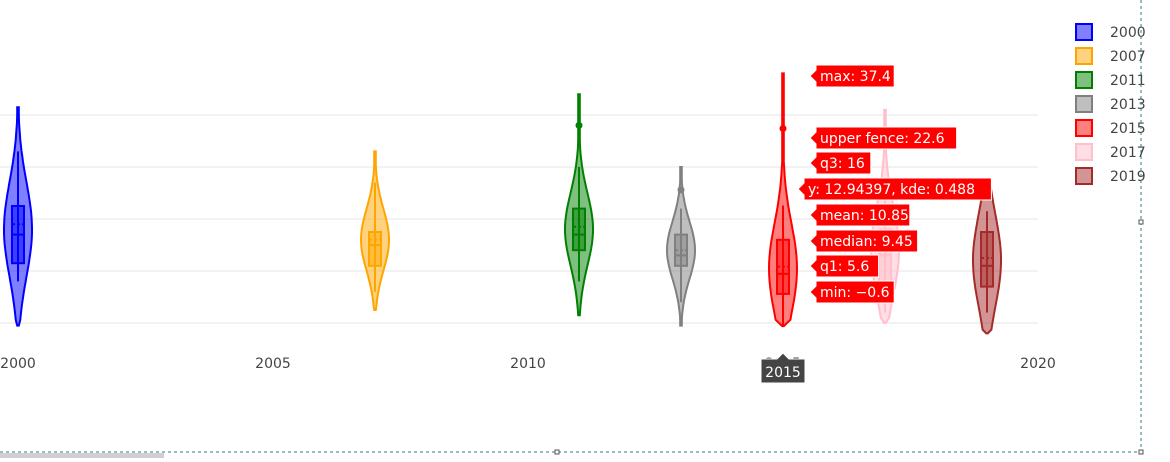  I want to click on x-hover-label-text: 2015, so click(783, 373).